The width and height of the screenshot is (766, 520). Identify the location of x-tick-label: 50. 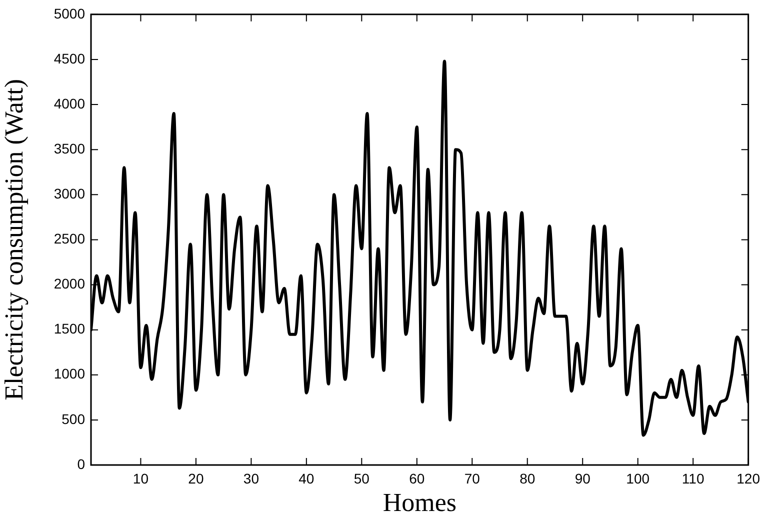
(362, 478).